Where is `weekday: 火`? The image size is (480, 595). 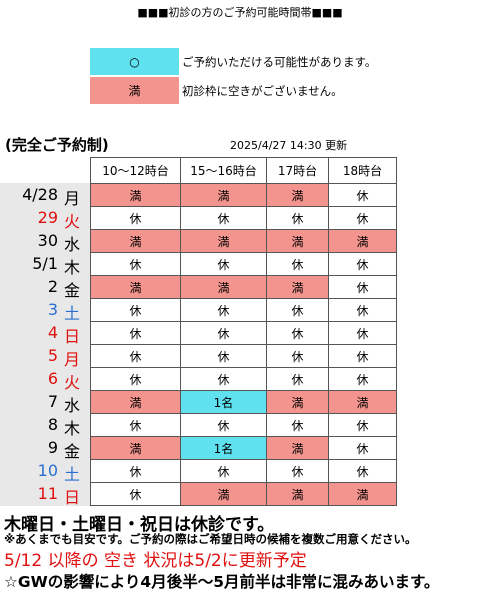
weekday: 火 is located at coordinates (72, 382).